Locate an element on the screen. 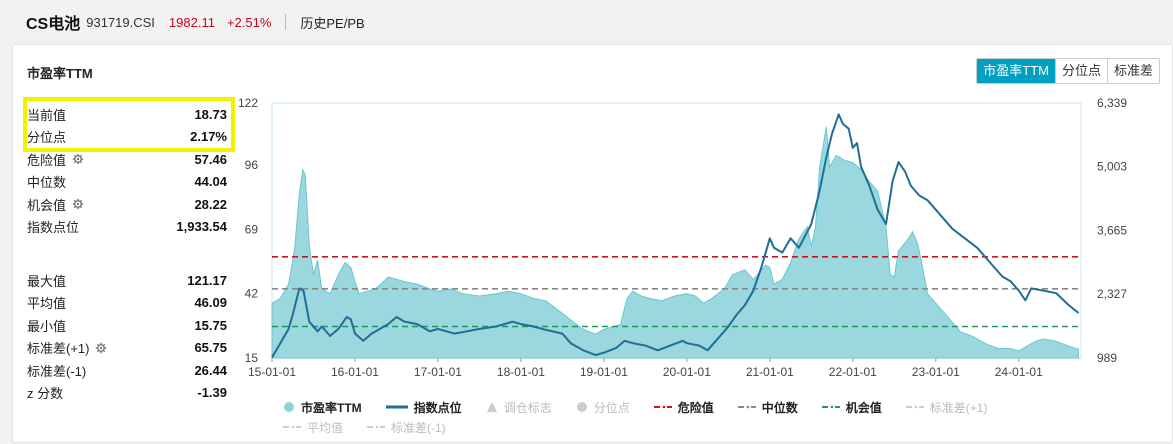 Image resolution: width=1173 pixels, height=444 pixels. stat-label: 最大值 is located at coordinates (46, 280).